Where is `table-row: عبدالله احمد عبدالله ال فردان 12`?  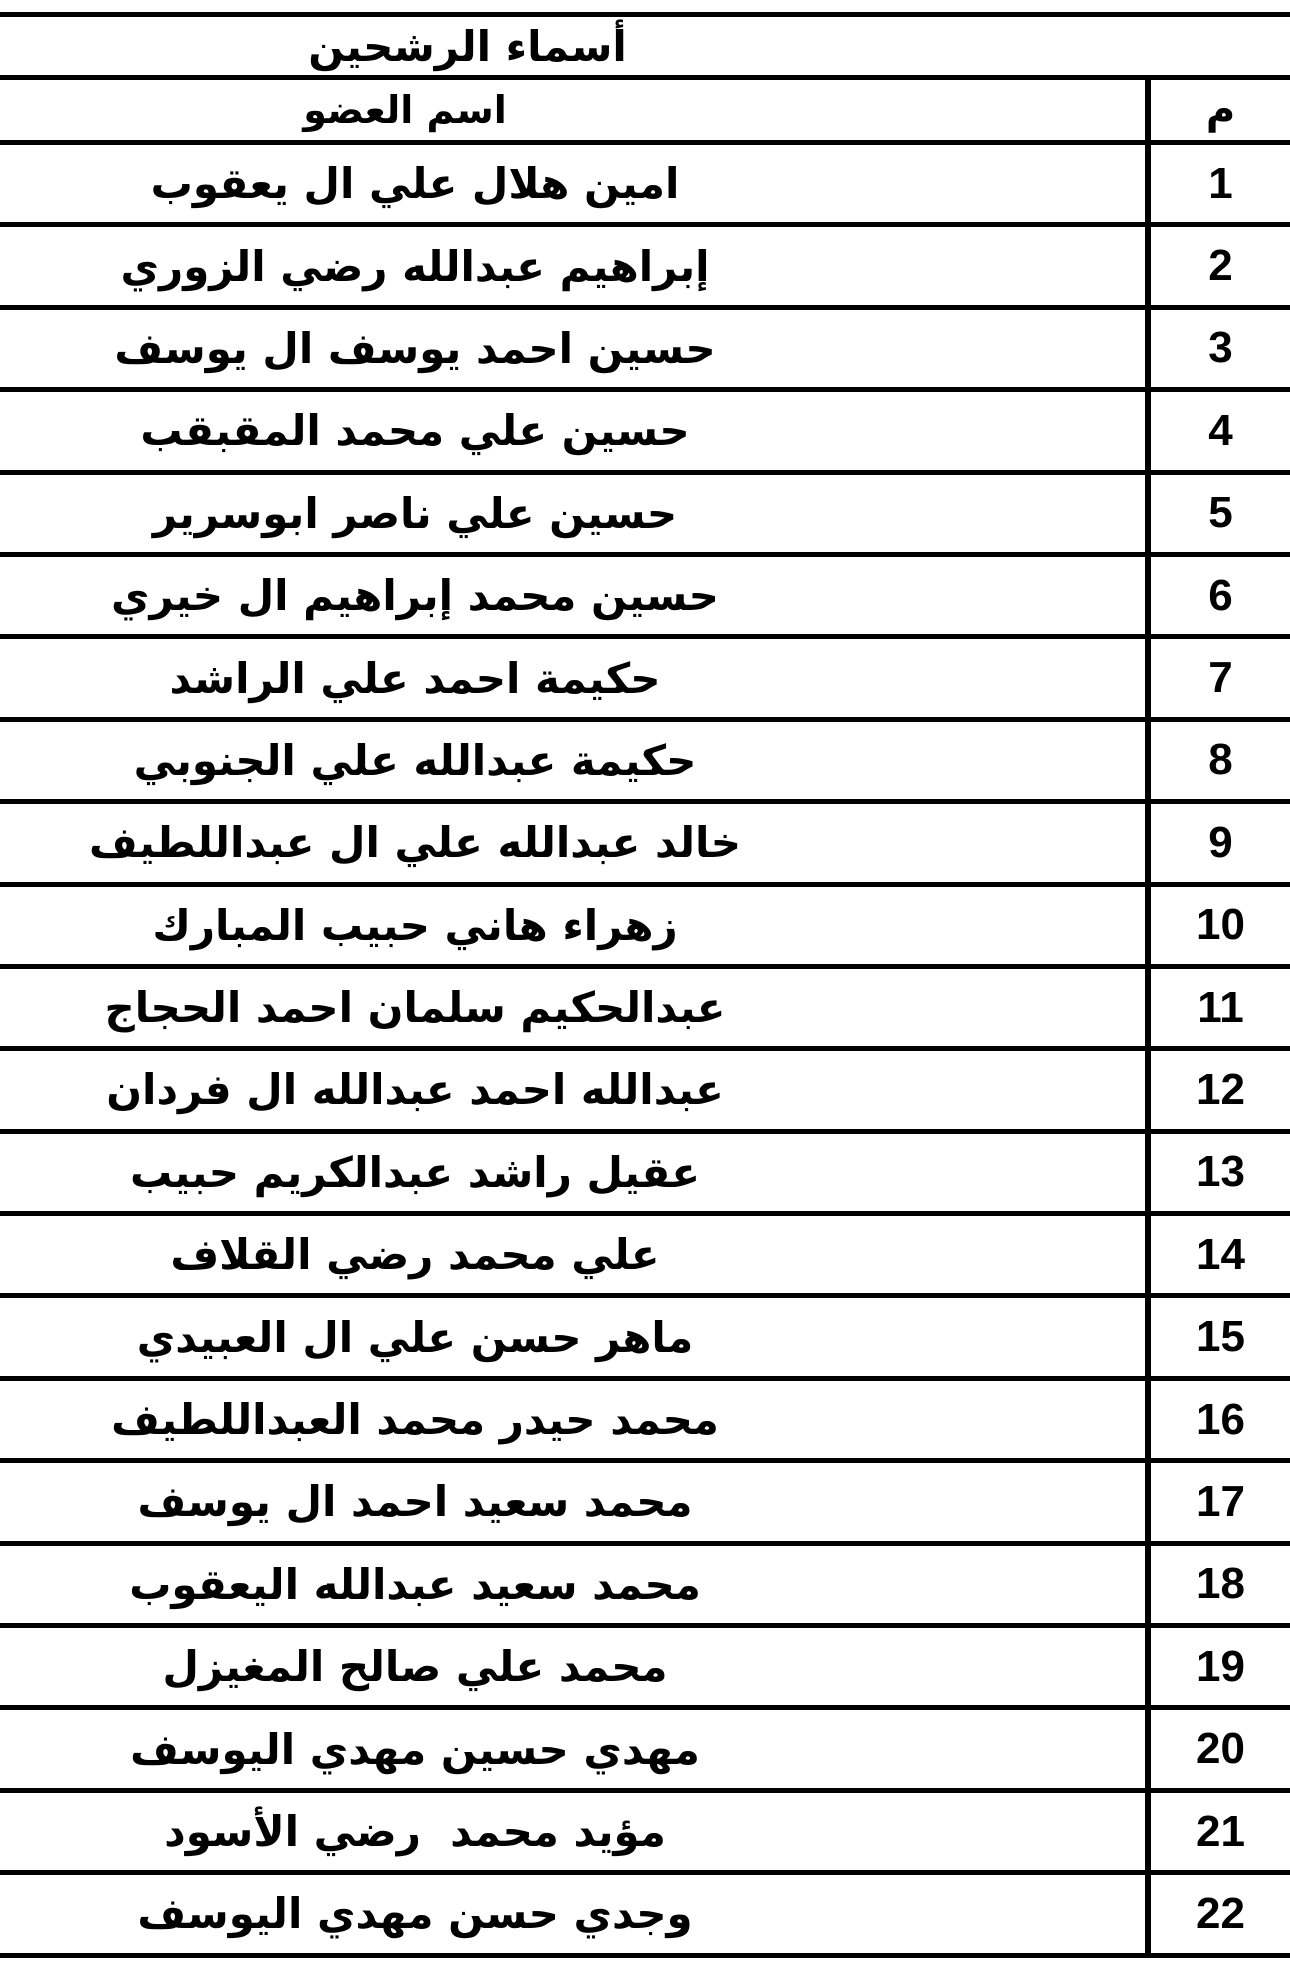 table-row: عبدالله احمد عبدالله ال فردان 12 is located at coordinates (645, 1092).